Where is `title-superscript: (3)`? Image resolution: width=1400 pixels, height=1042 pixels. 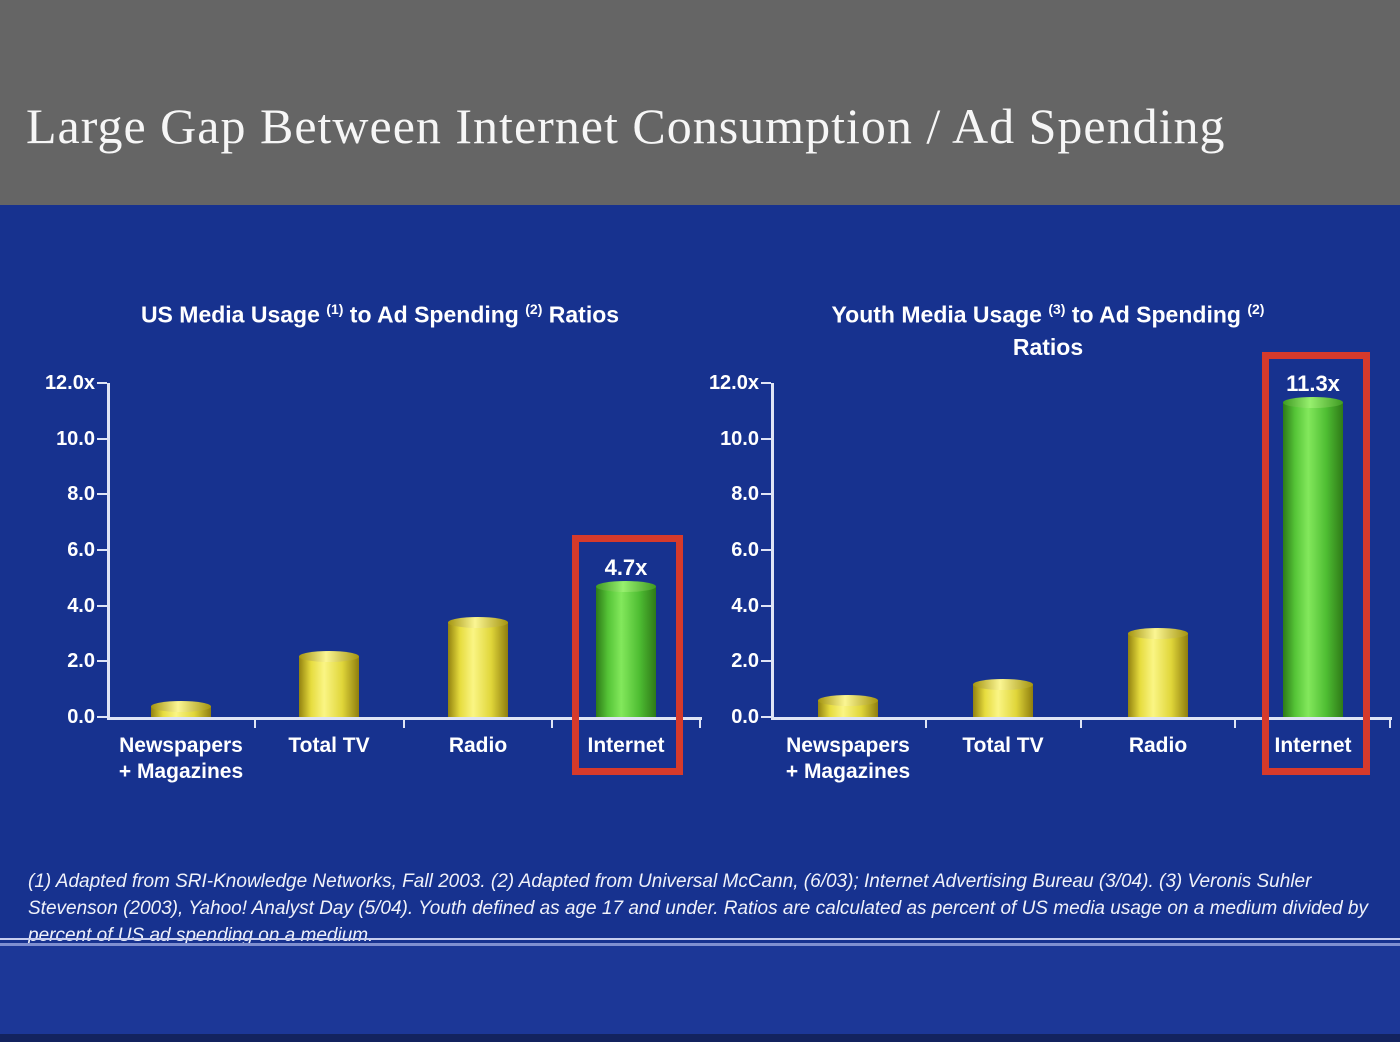 title-superscript: (3) is located at coordinates (1057, 309).